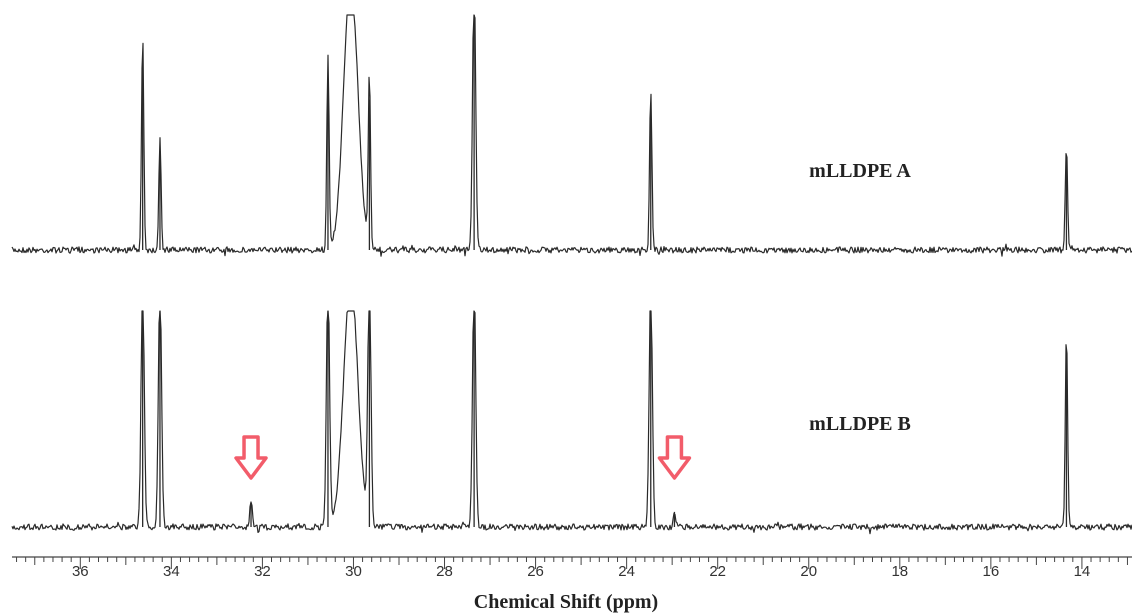  I want to click on x-tick-label-14: 14, so click(1082, 571).